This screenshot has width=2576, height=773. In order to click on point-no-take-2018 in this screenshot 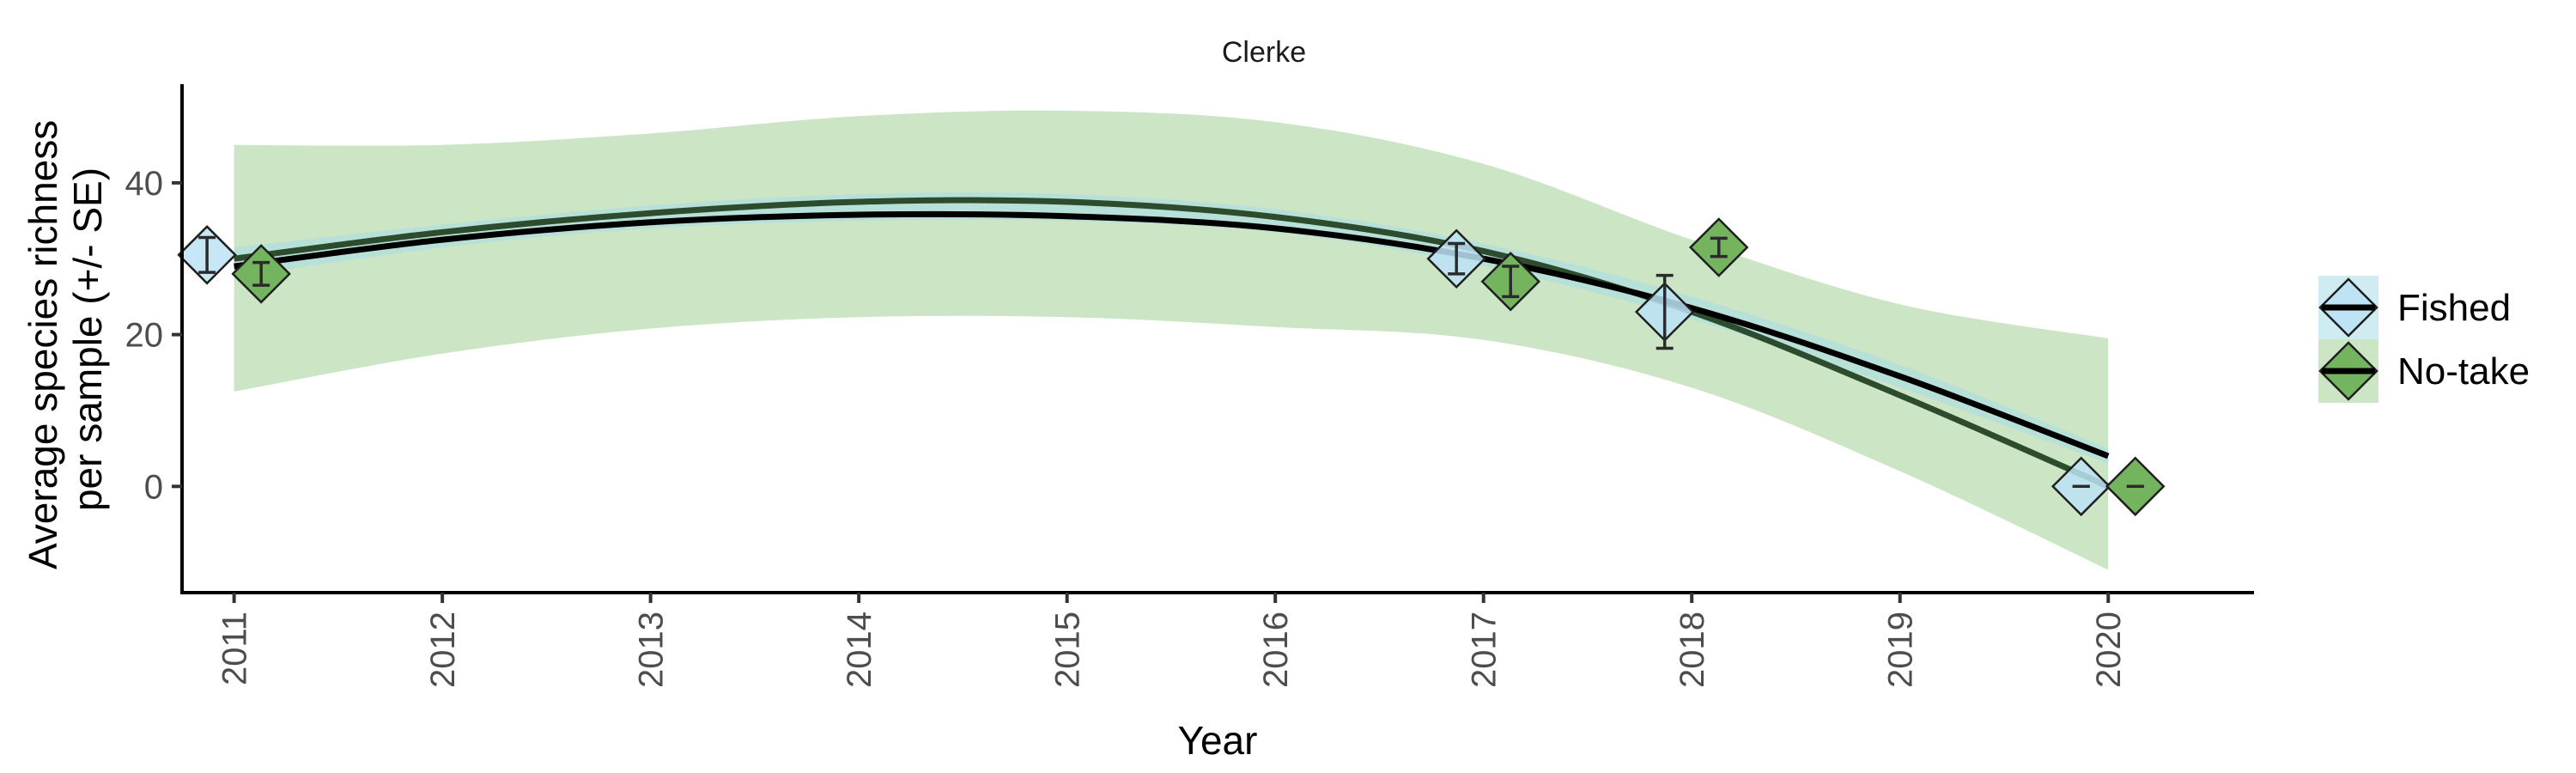, I will do `click(1718, 247)`.